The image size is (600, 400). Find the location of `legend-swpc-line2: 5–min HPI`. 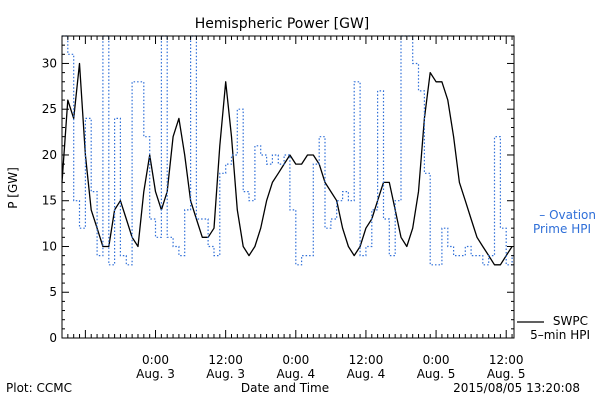

legend-swpc-line2: 5–min HPI is located at coordinates (560, 335).